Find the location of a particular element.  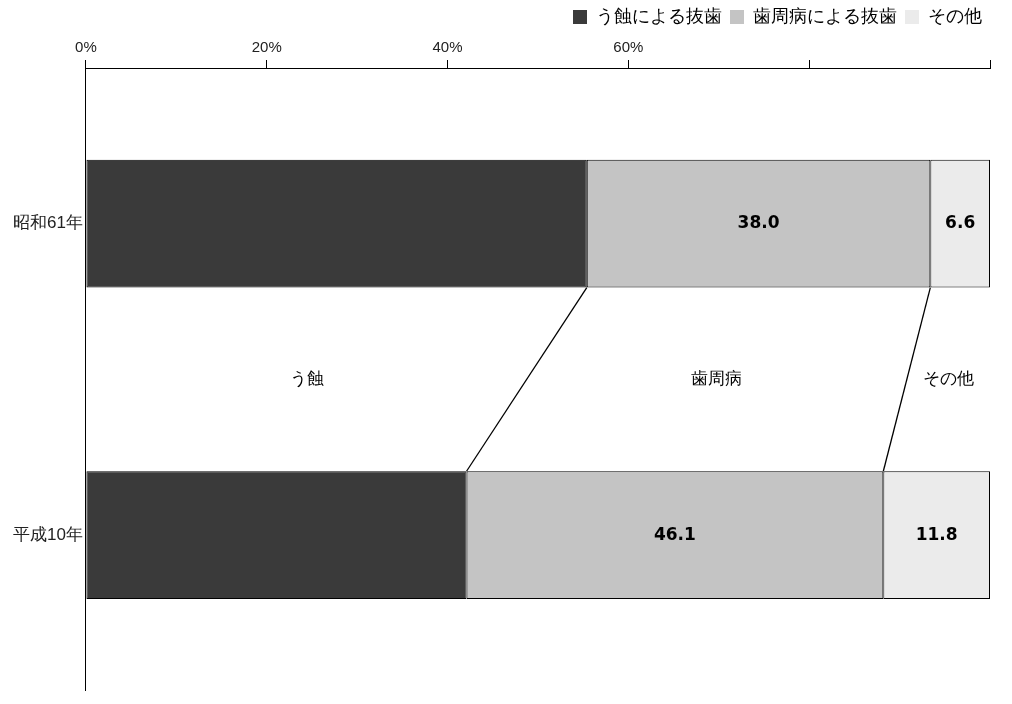

annotation: う蝕 is located at coordinates (306, 377).